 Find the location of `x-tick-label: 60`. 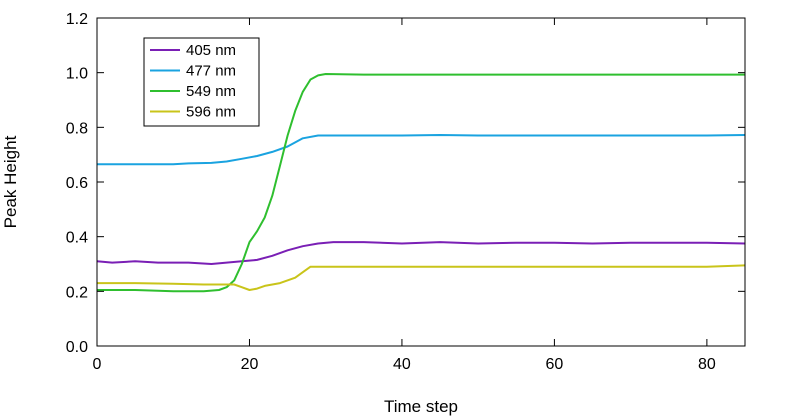

x-tick-label: 60 is located at coordinates (555, 364).